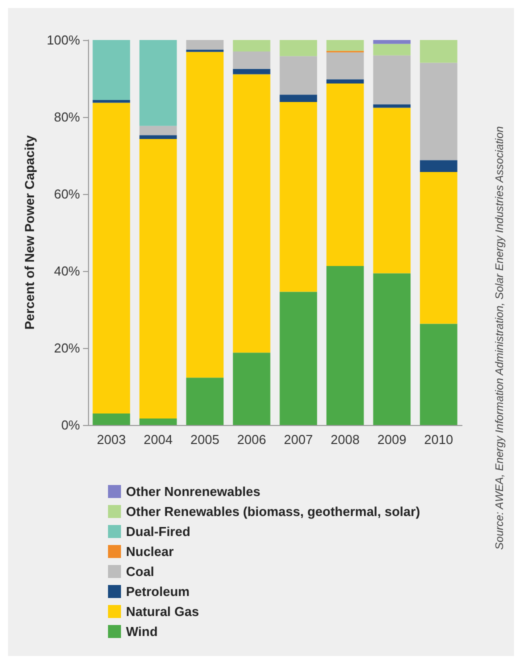 This screenshot has height=664, width=522. Describe the element at coordinates (140, 571) in the screenshot. I see `legend-label: Coal` at that location.